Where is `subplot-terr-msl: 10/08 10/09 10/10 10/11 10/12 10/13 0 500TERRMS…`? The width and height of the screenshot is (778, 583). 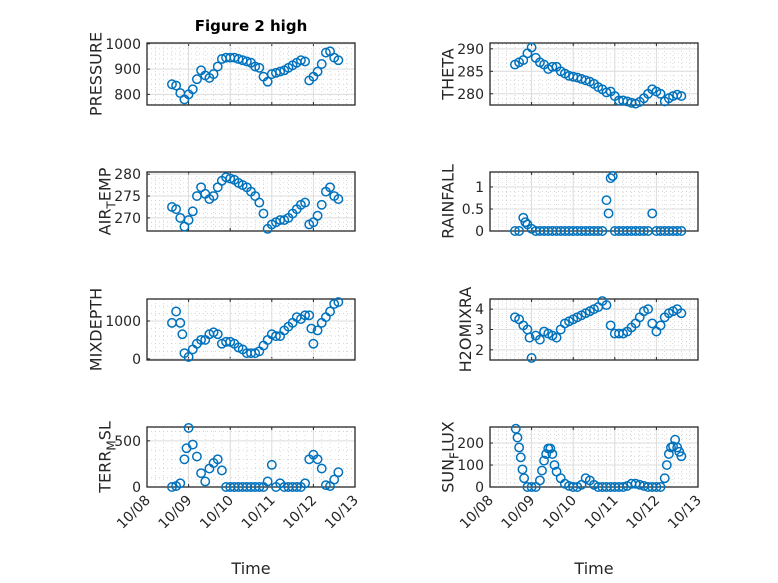 subplot-terr-msl: 10/08 10/09 10/10 10/11 10/12 10/13 0 500TERRMS… is located at coordinates (228, 499).